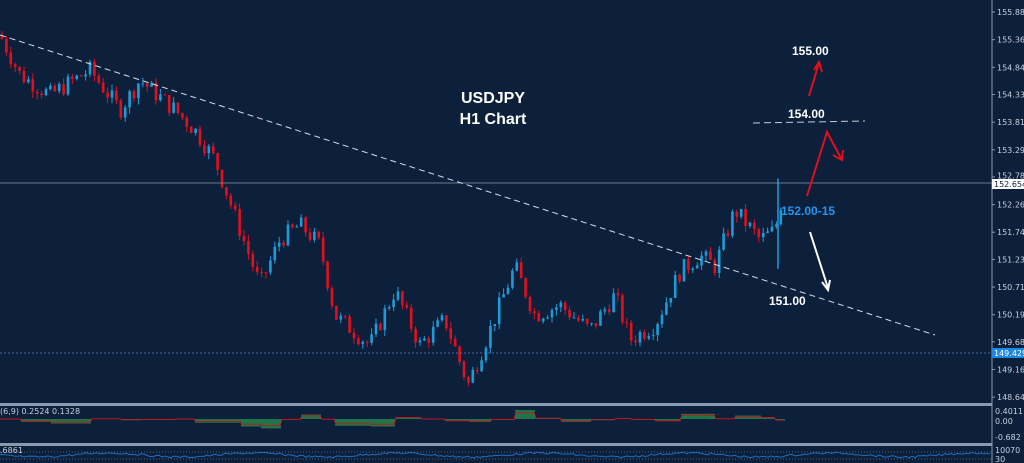  Describe the element at coordinates (815, 78) in the screenshot. I see `up-arrow-icon` at that location.